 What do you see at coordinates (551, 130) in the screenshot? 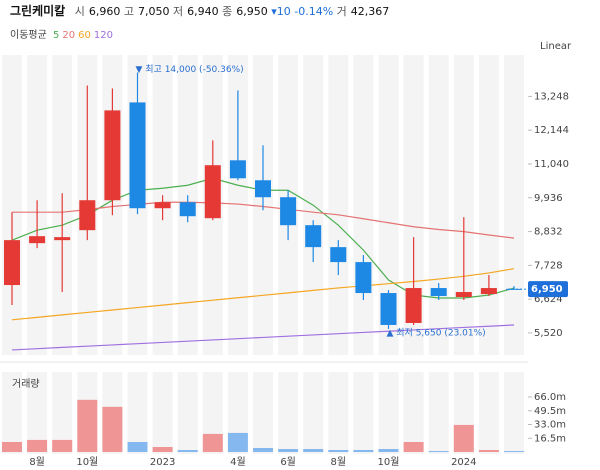
I see `y-tick-label: 12,144` at bounding box center [551, 130].